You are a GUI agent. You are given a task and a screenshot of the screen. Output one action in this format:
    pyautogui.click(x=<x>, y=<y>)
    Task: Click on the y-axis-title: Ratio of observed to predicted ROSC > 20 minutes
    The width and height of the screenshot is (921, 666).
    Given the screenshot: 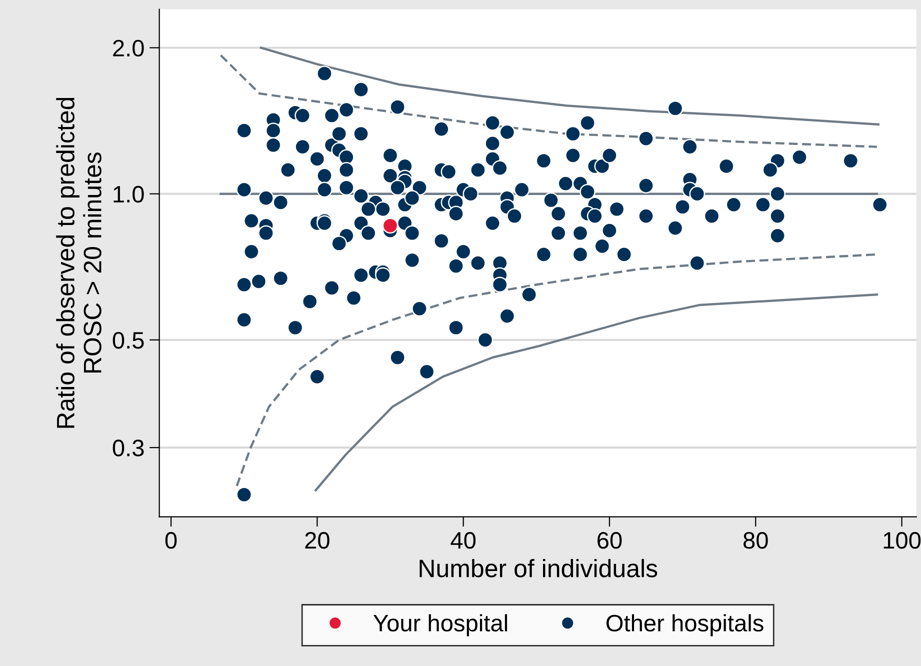 What is the action you would take?
    pyautogui.click(x=79, y=263)
    